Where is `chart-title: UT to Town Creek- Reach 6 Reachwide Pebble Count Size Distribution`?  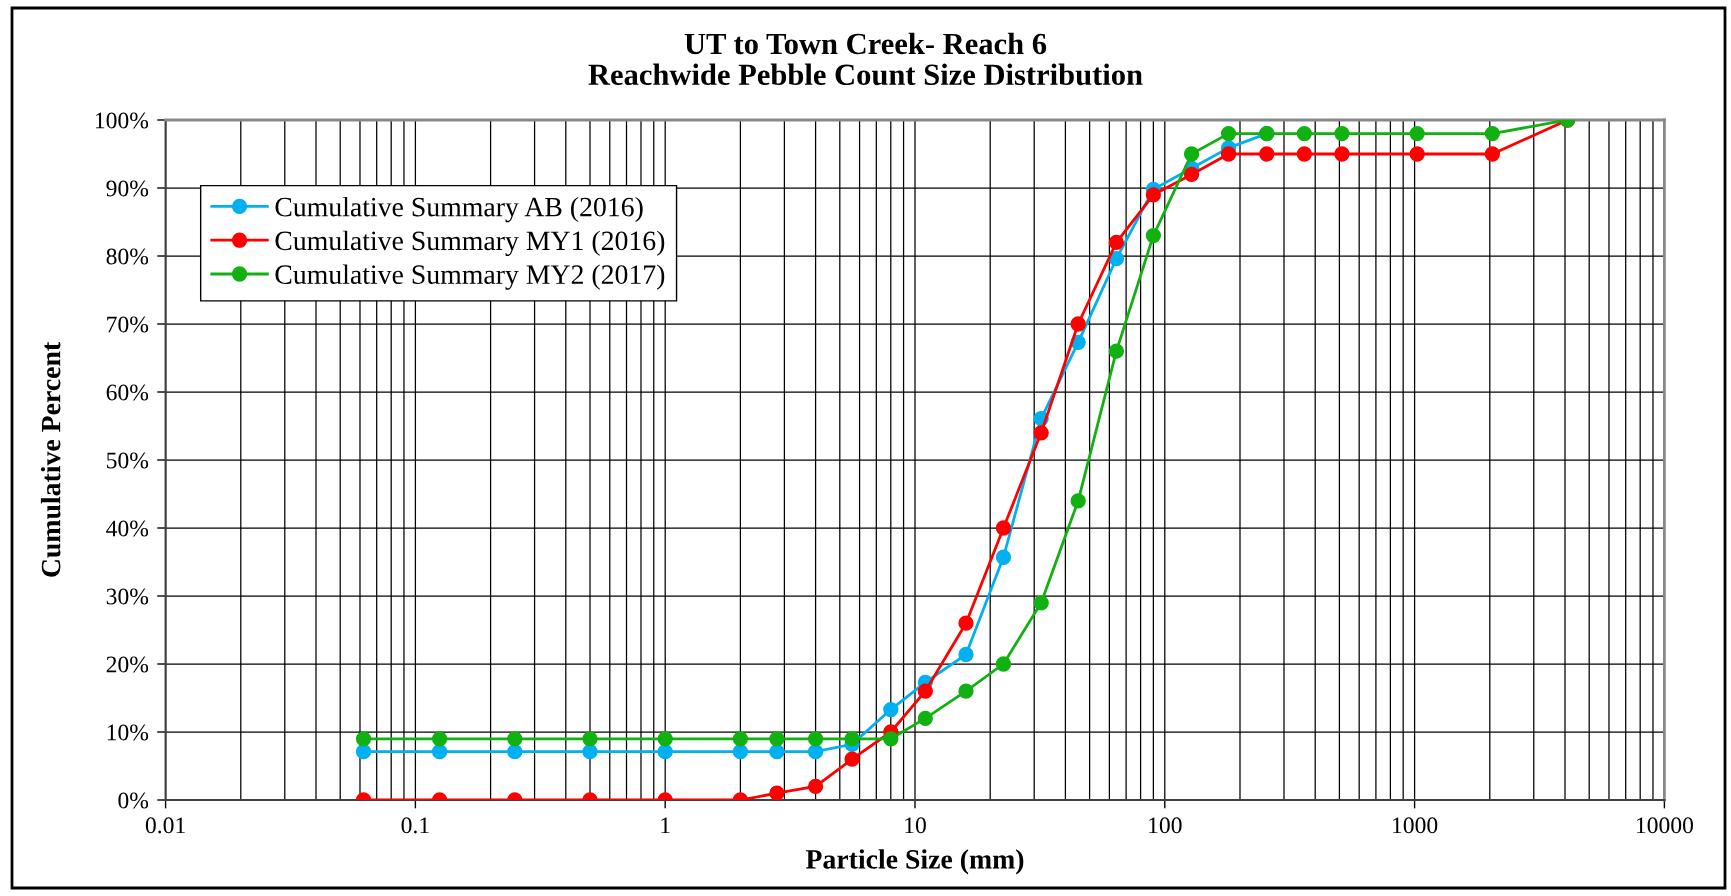
chart-title: UT to Town Creek- Reach 6 Reachwide Pebble Count Size Distribution is located at coordinates (865, 59).